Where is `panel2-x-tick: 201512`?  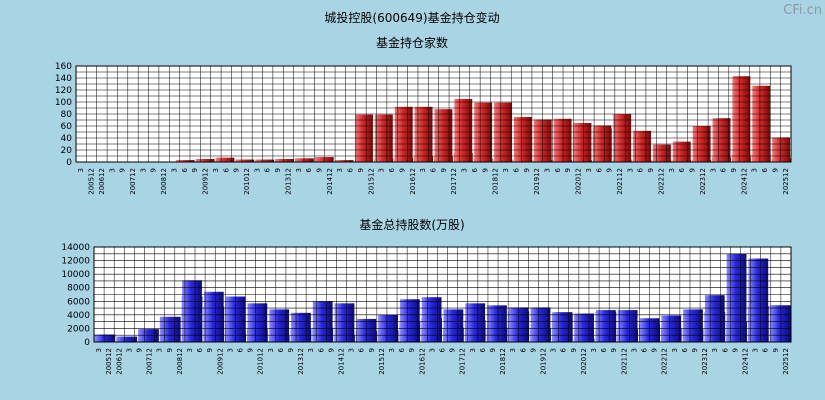 panel2-x-tick: 201512 is located at coordinates (382, 361).